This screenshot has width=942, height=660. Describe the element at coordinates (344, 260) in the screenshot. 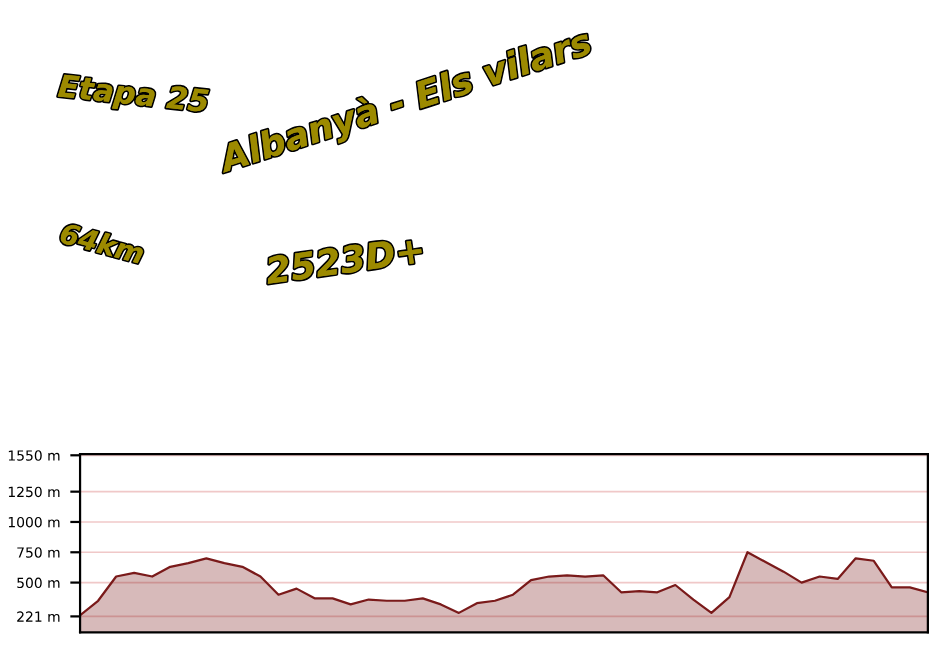

I see `text: 2523D+` at that location.